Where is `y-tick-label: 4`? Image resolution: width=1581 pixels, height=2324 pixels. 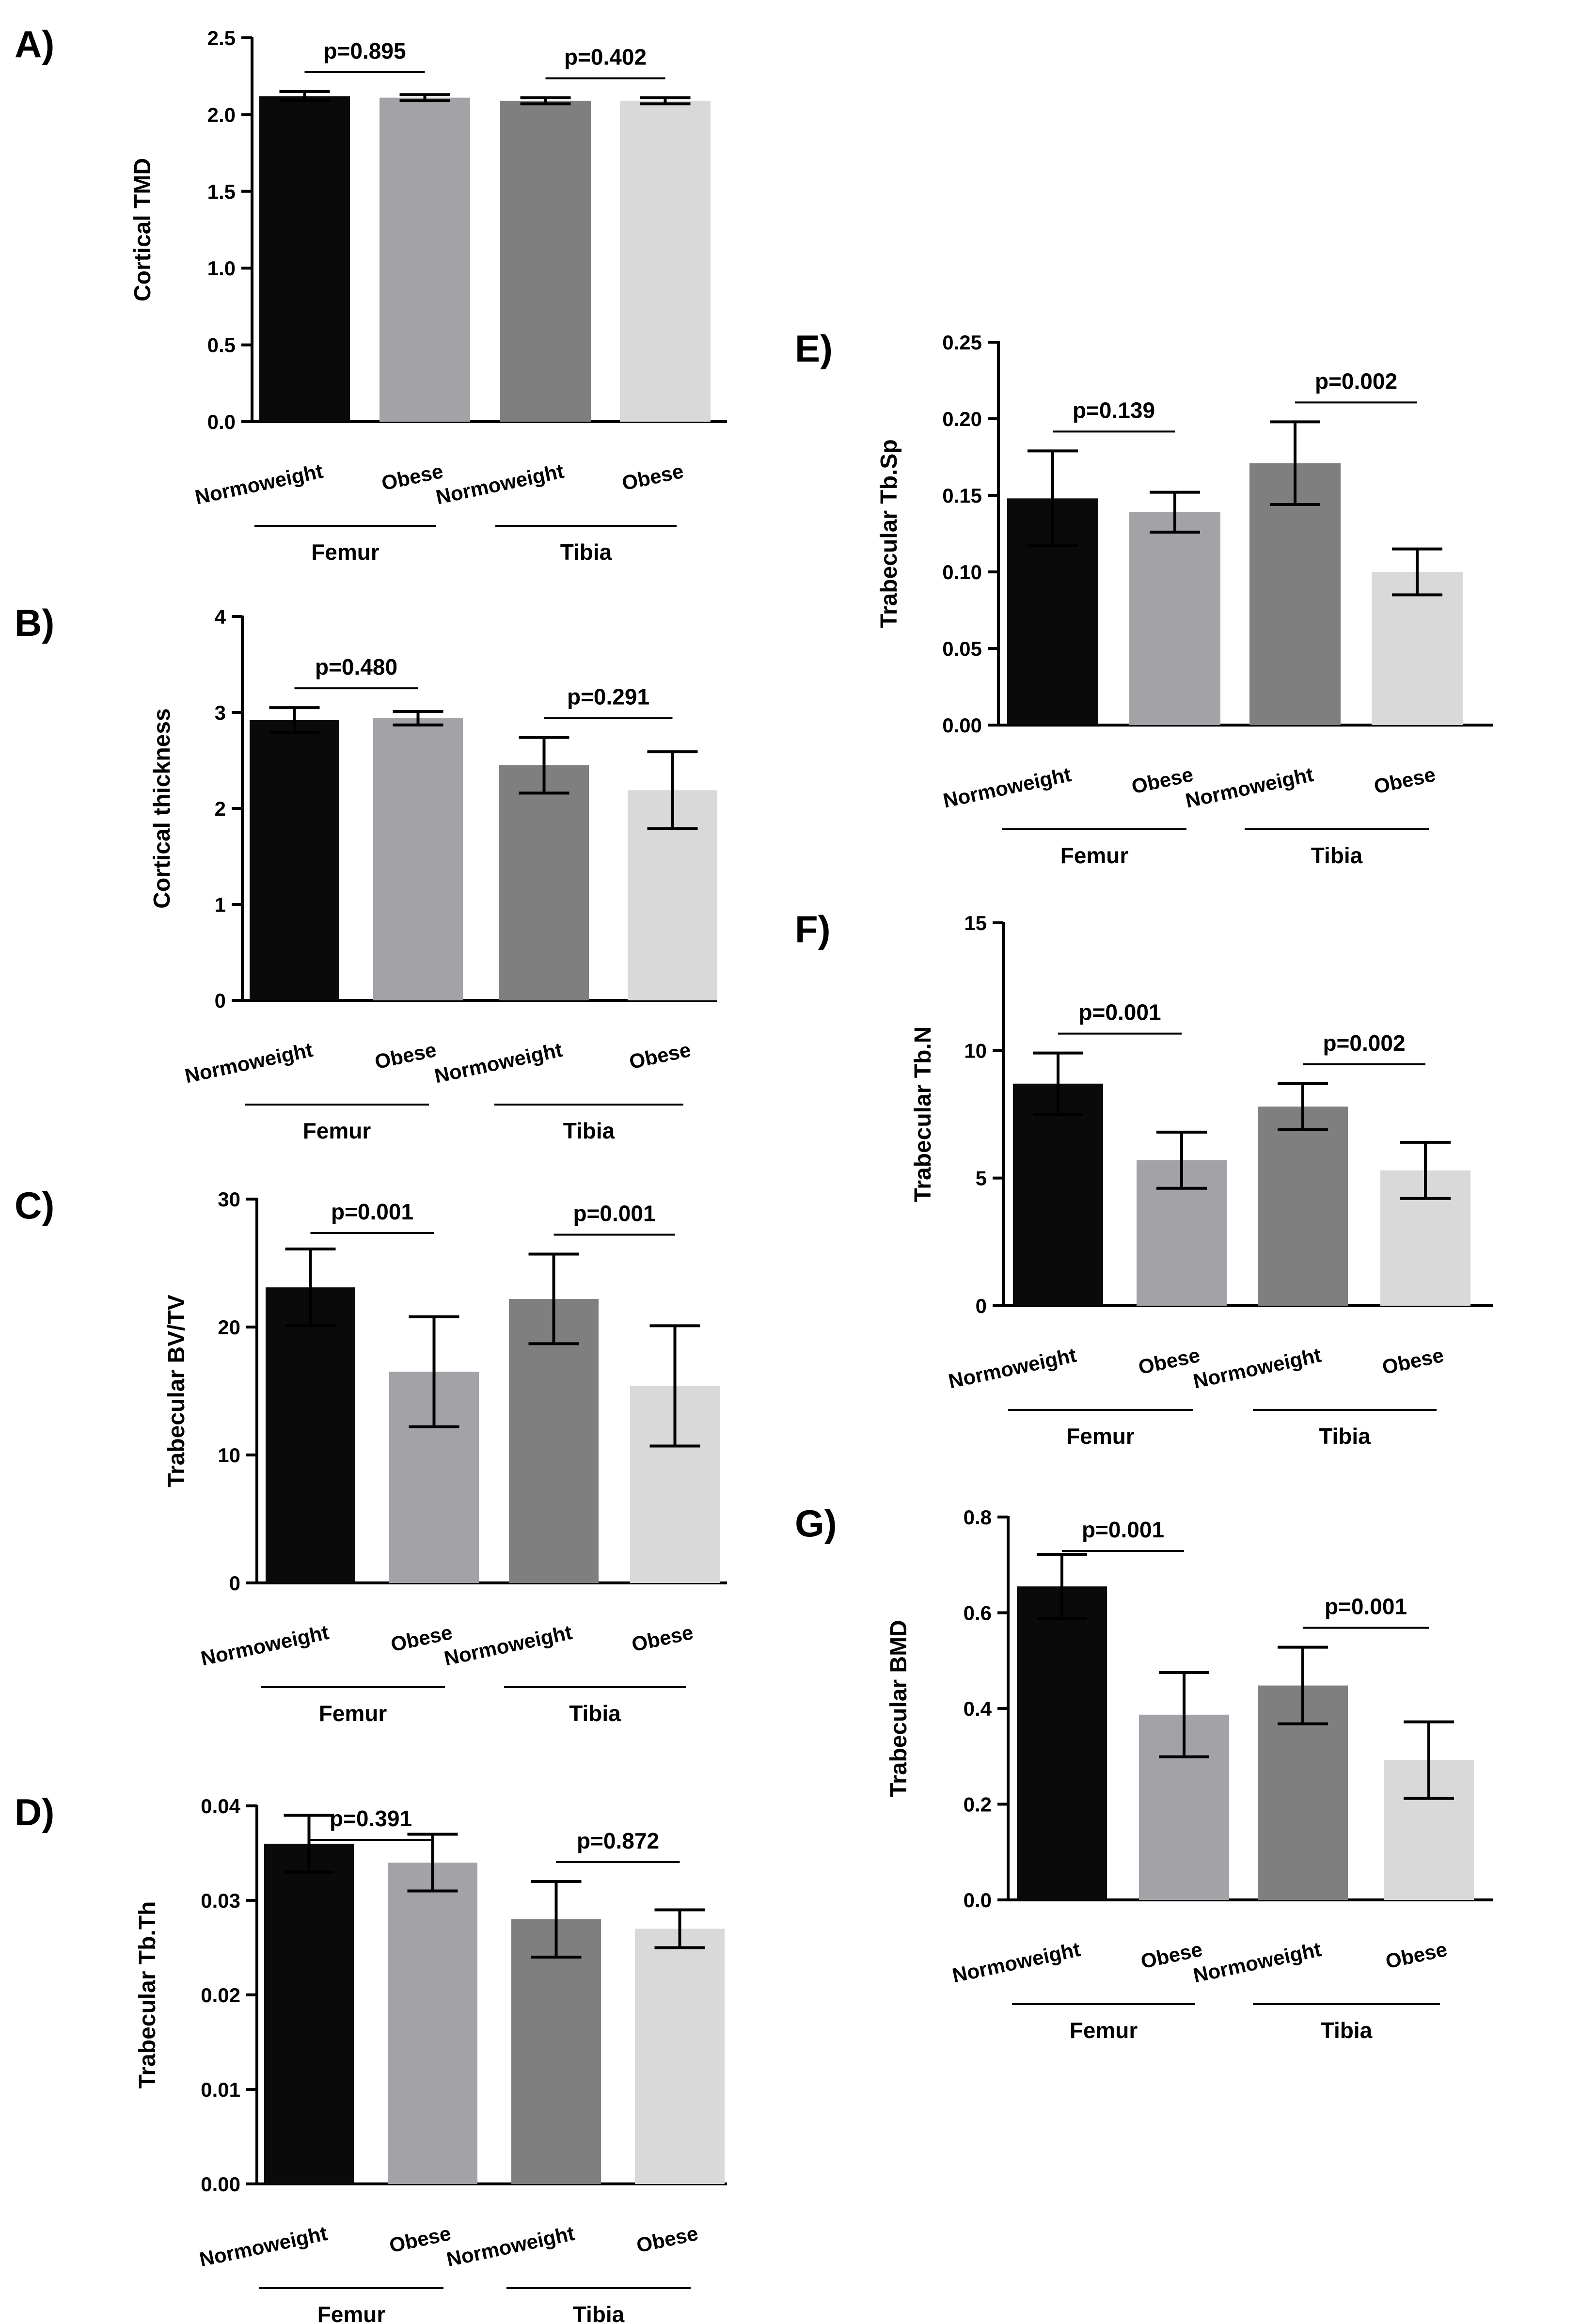 y-tick-label: 4 is located at coordinates (221, 616).